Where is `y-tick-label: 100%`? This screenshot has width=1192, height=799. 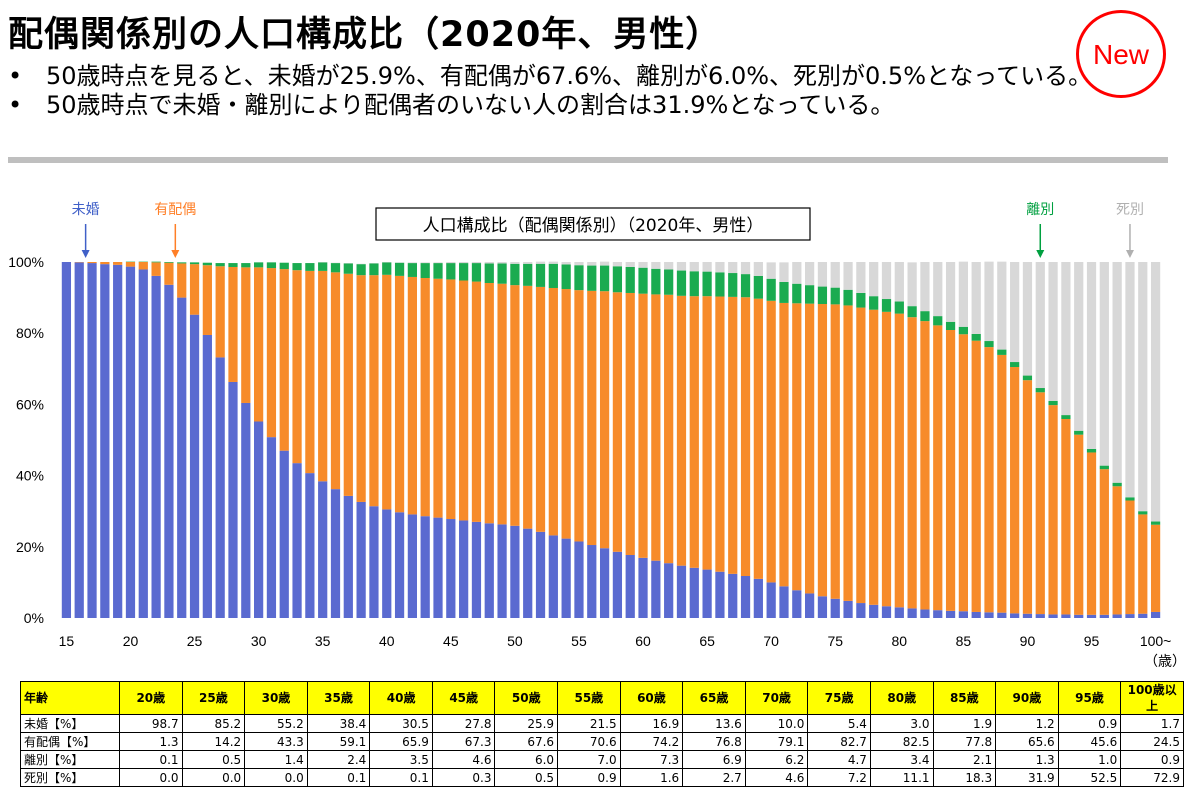
y-tick-label: 100% is located at coordinates (26, 262).